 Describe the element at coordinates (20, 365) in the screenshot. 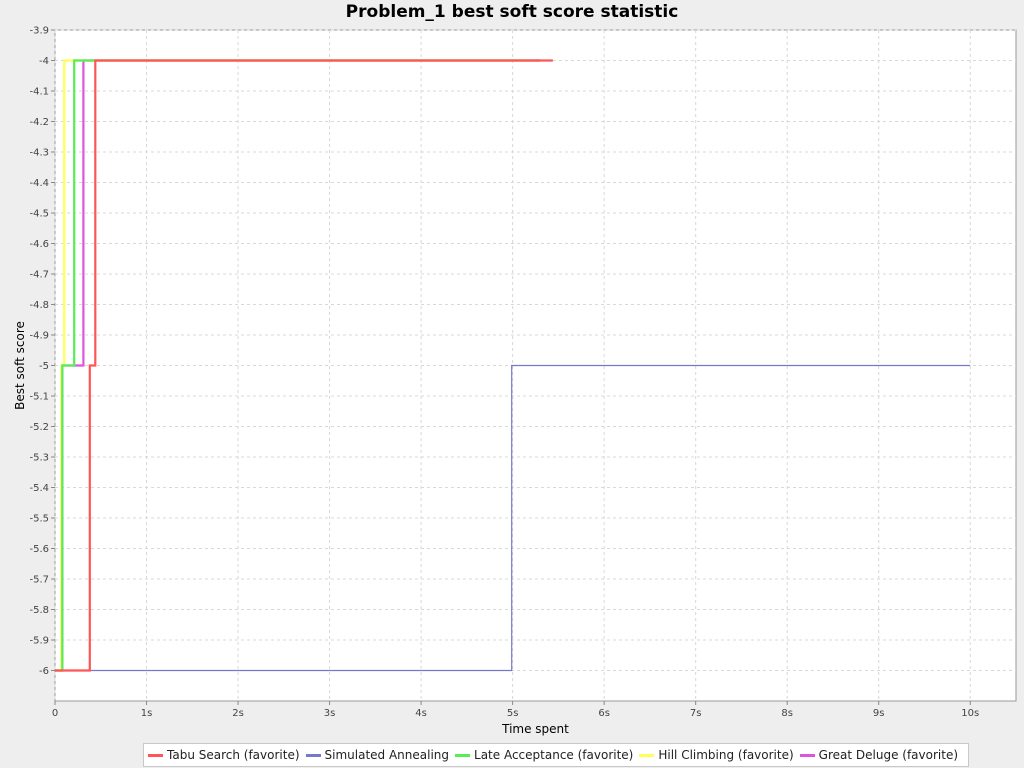

I see `y-axis-label: Best soft score` at that location.